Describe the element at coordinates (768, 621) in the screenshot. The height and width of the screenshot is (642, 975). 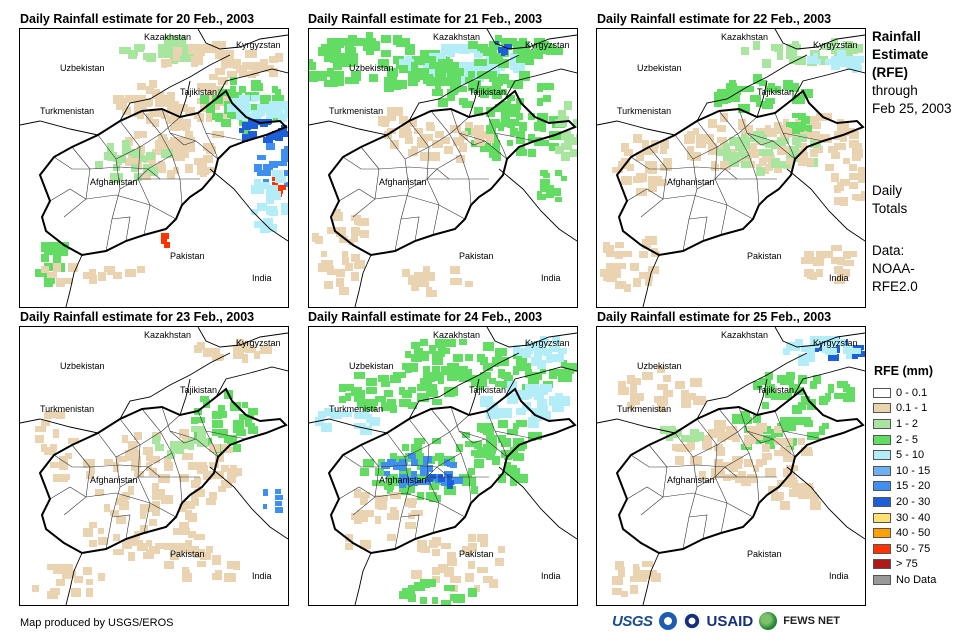
I see `fews-globe-icon` at that location.